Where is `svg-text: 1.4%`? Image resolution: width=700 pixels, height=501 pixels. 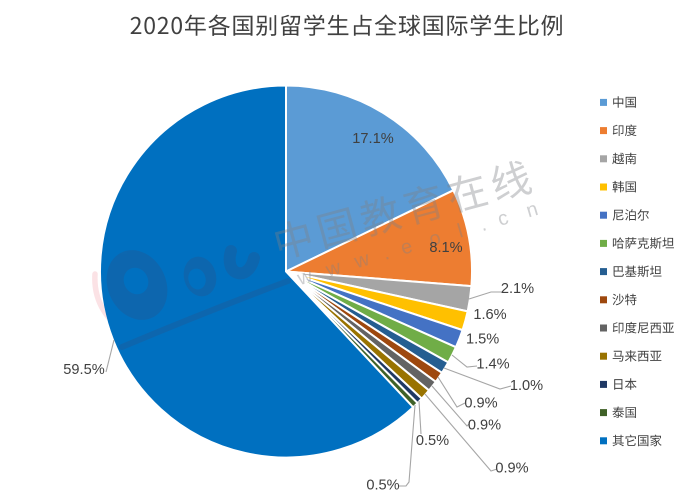 svg-text: 1.4% is located at coordinates (492, 364).